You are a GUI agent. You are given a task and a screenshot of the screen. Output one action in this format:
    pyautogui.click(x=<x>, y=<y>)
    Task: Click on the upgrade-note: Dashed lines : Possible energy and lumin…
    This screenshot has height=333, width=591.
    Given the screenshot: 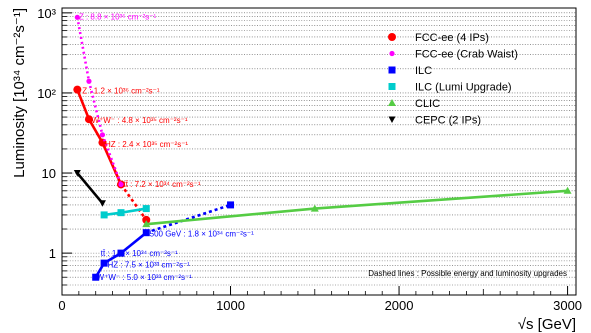 What is the action you would take?
    pyautogui.click(x=467, y=273)
    